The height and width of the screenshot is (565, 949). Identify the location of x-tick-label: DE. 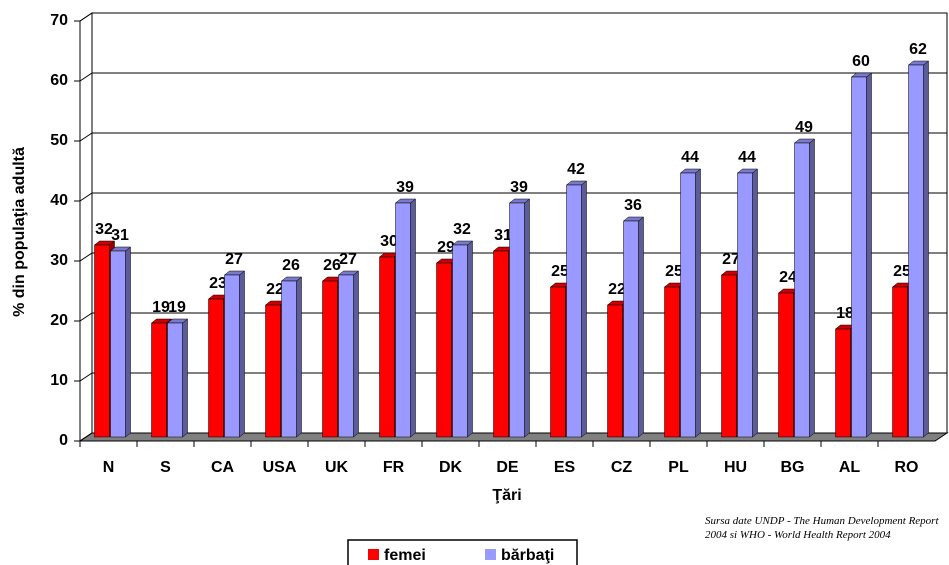
(507, 467).